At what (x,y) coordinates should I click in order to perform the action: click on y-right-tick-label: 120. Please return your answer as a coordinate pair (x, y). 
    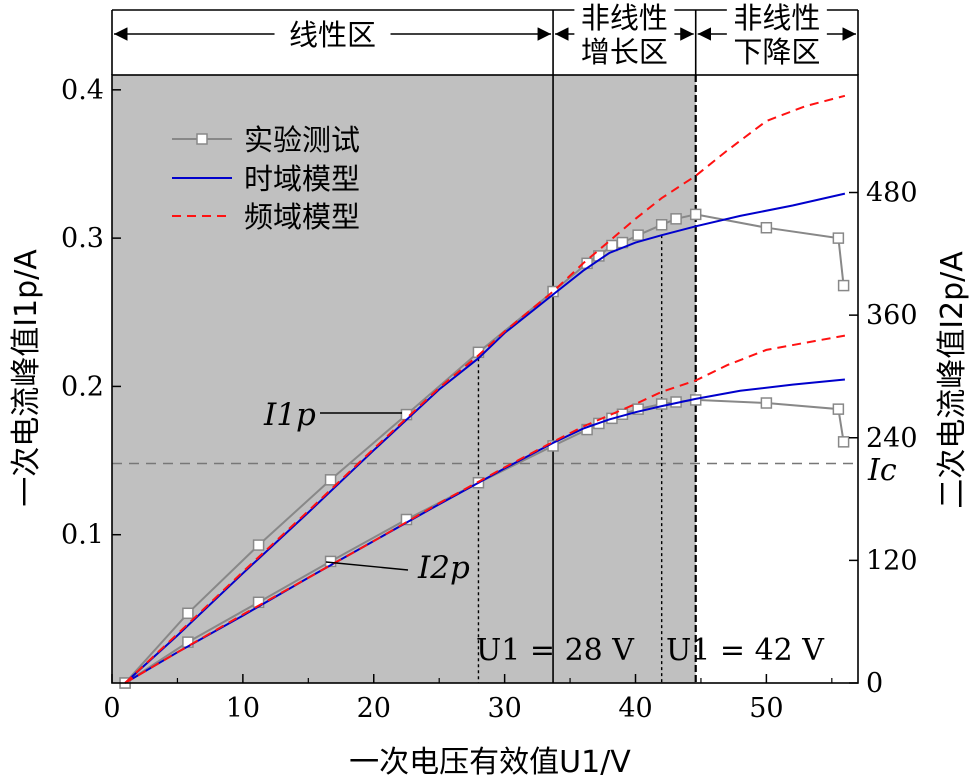
    Looking at the image, I should click on (892, 560).